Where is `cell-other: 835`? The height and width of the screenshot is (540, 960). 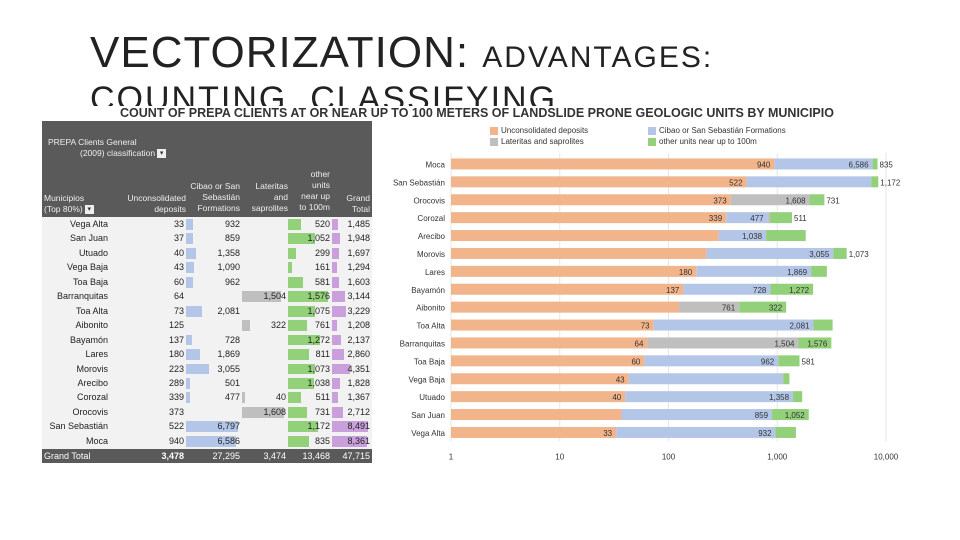 cell-other: 835 is located at coordinates (322, 440).